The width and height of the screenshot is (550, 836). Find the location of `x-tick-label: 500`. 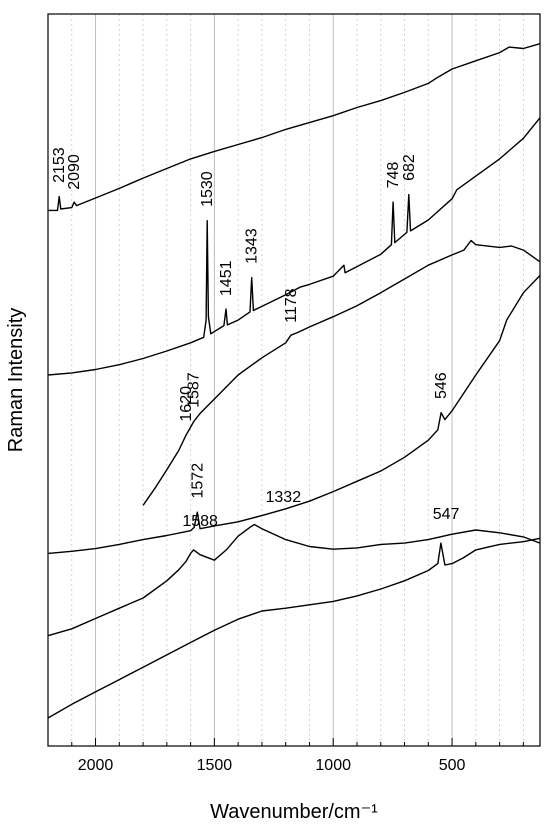

x-tick-label: 500 is located at coordinates (452, 765).